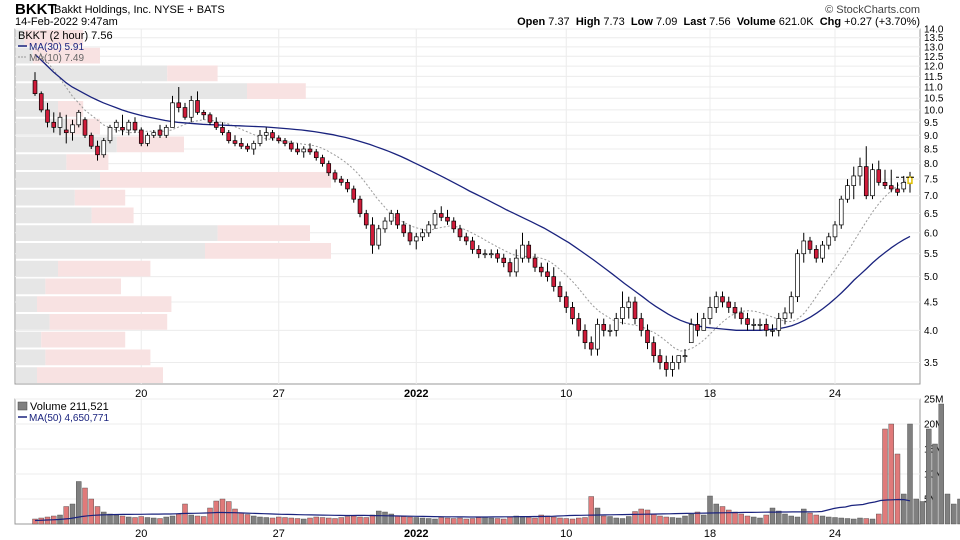  What do you see at coordinates (614, 22) in the screenshot?
I see `high-value: 7.73` at bounding box center [614, 22].